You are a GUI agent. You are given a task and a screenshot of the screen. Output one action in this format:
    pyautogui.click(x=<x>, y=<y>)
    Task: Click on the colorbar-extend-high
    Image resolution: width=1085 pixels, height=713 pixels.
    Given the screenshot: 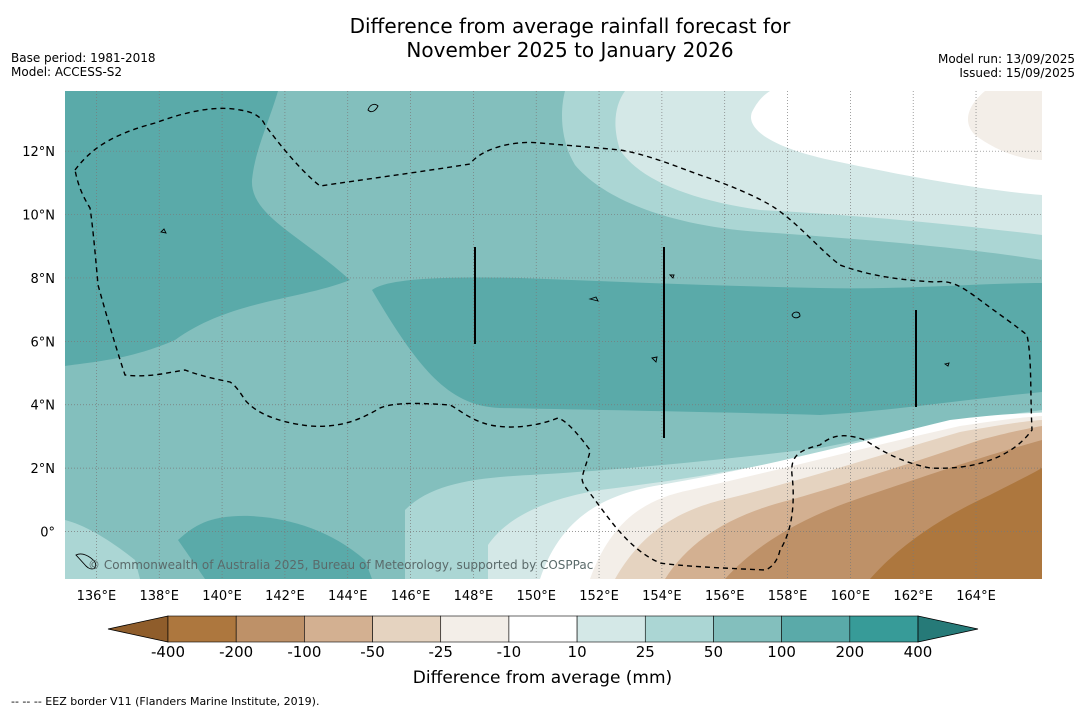 What is the action you would take?
    pyautogui.click(x=948, y=629)
    